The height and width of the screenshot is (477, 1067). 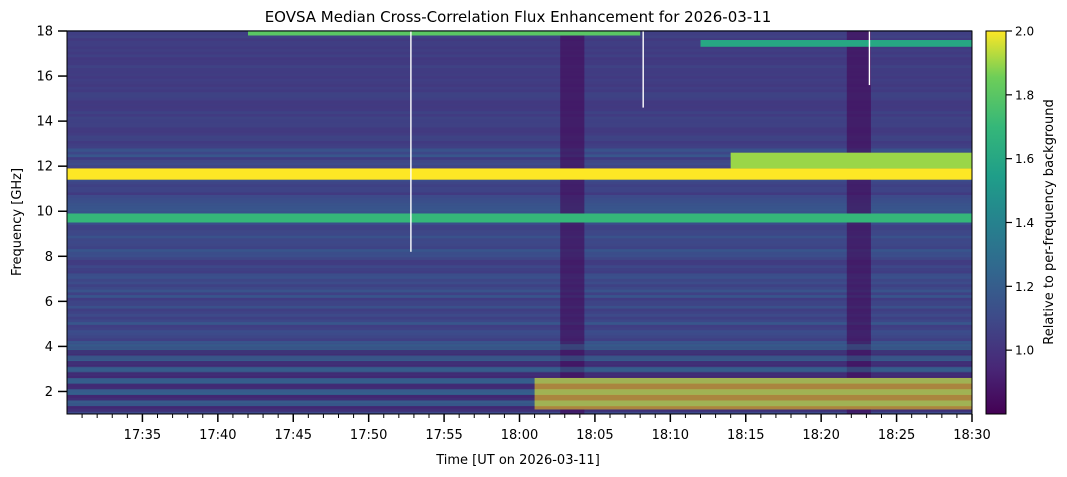 What do you see at coordinates (971, 435) in the screenshot?
I see `x-tick-label: 18:30` at bounding box center [971, 435].